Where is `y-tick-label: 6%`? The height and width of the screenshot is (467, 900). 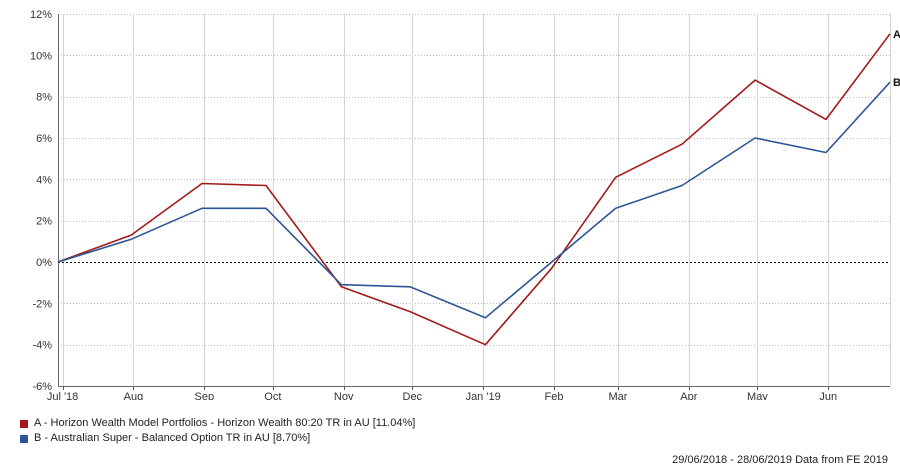
y-tick-label: 6% is located at coordinates (44, 139).